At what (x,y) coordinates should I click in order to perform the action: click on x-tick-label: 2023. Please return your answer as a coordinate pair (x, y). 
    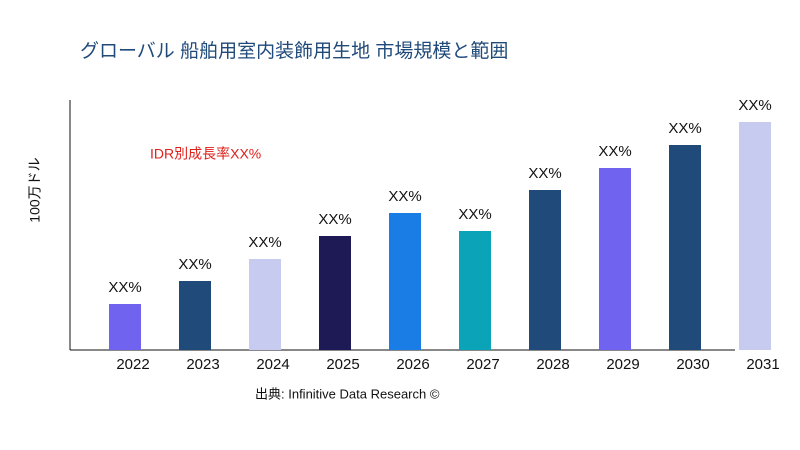
    Looking at the image, I should click on (202, 364).